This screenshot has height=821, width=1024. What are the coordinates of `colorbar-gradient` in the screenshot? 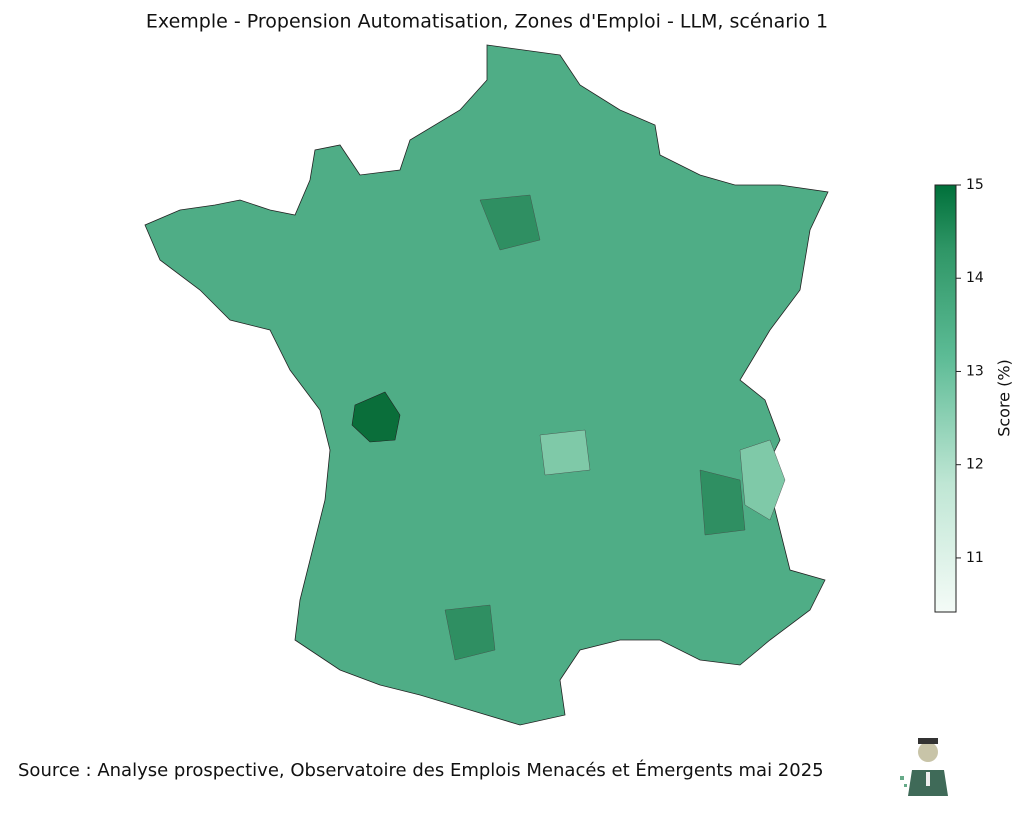 It's located at (945, 398).